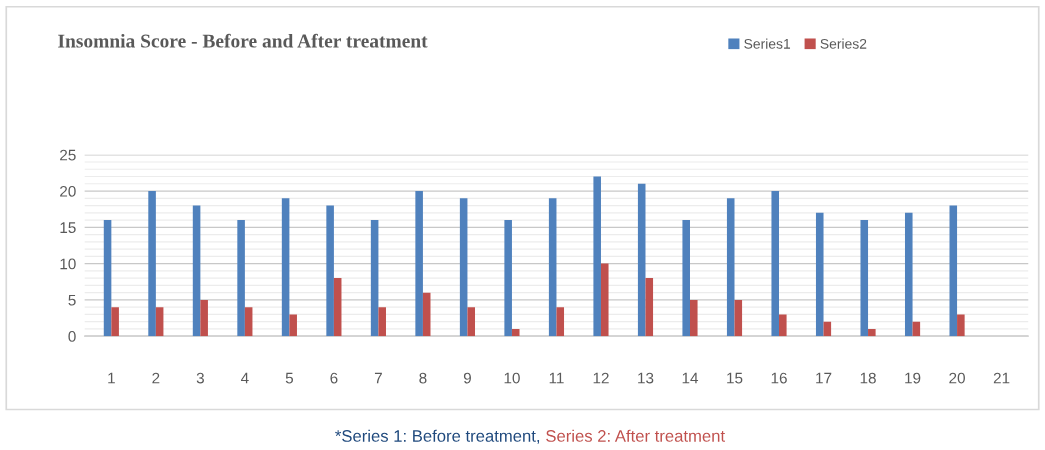 Image resolution: width=1045 pixels, height=450 pixels. I want to click on x-tick-label: 12, so click(601, 378).